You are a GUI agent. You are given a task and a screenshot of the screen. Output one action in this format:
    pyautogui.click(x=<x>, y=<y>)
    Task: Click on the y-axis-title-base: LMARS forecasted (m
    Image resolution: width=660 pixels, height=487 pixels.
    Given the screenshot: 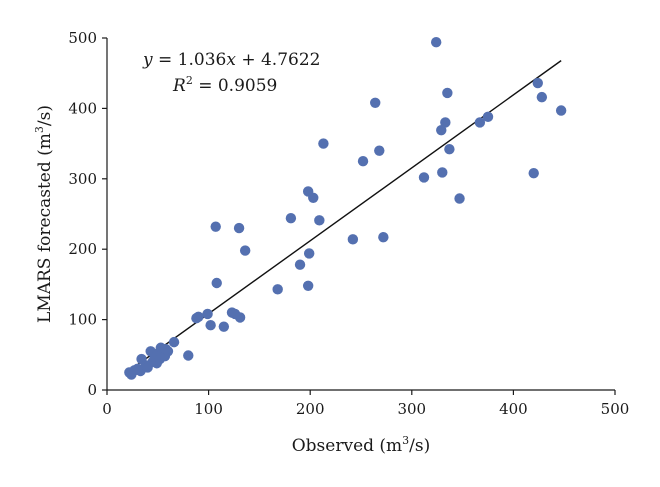 What is the action you would take?
    pyautogui.click(x=45, y=228)
    